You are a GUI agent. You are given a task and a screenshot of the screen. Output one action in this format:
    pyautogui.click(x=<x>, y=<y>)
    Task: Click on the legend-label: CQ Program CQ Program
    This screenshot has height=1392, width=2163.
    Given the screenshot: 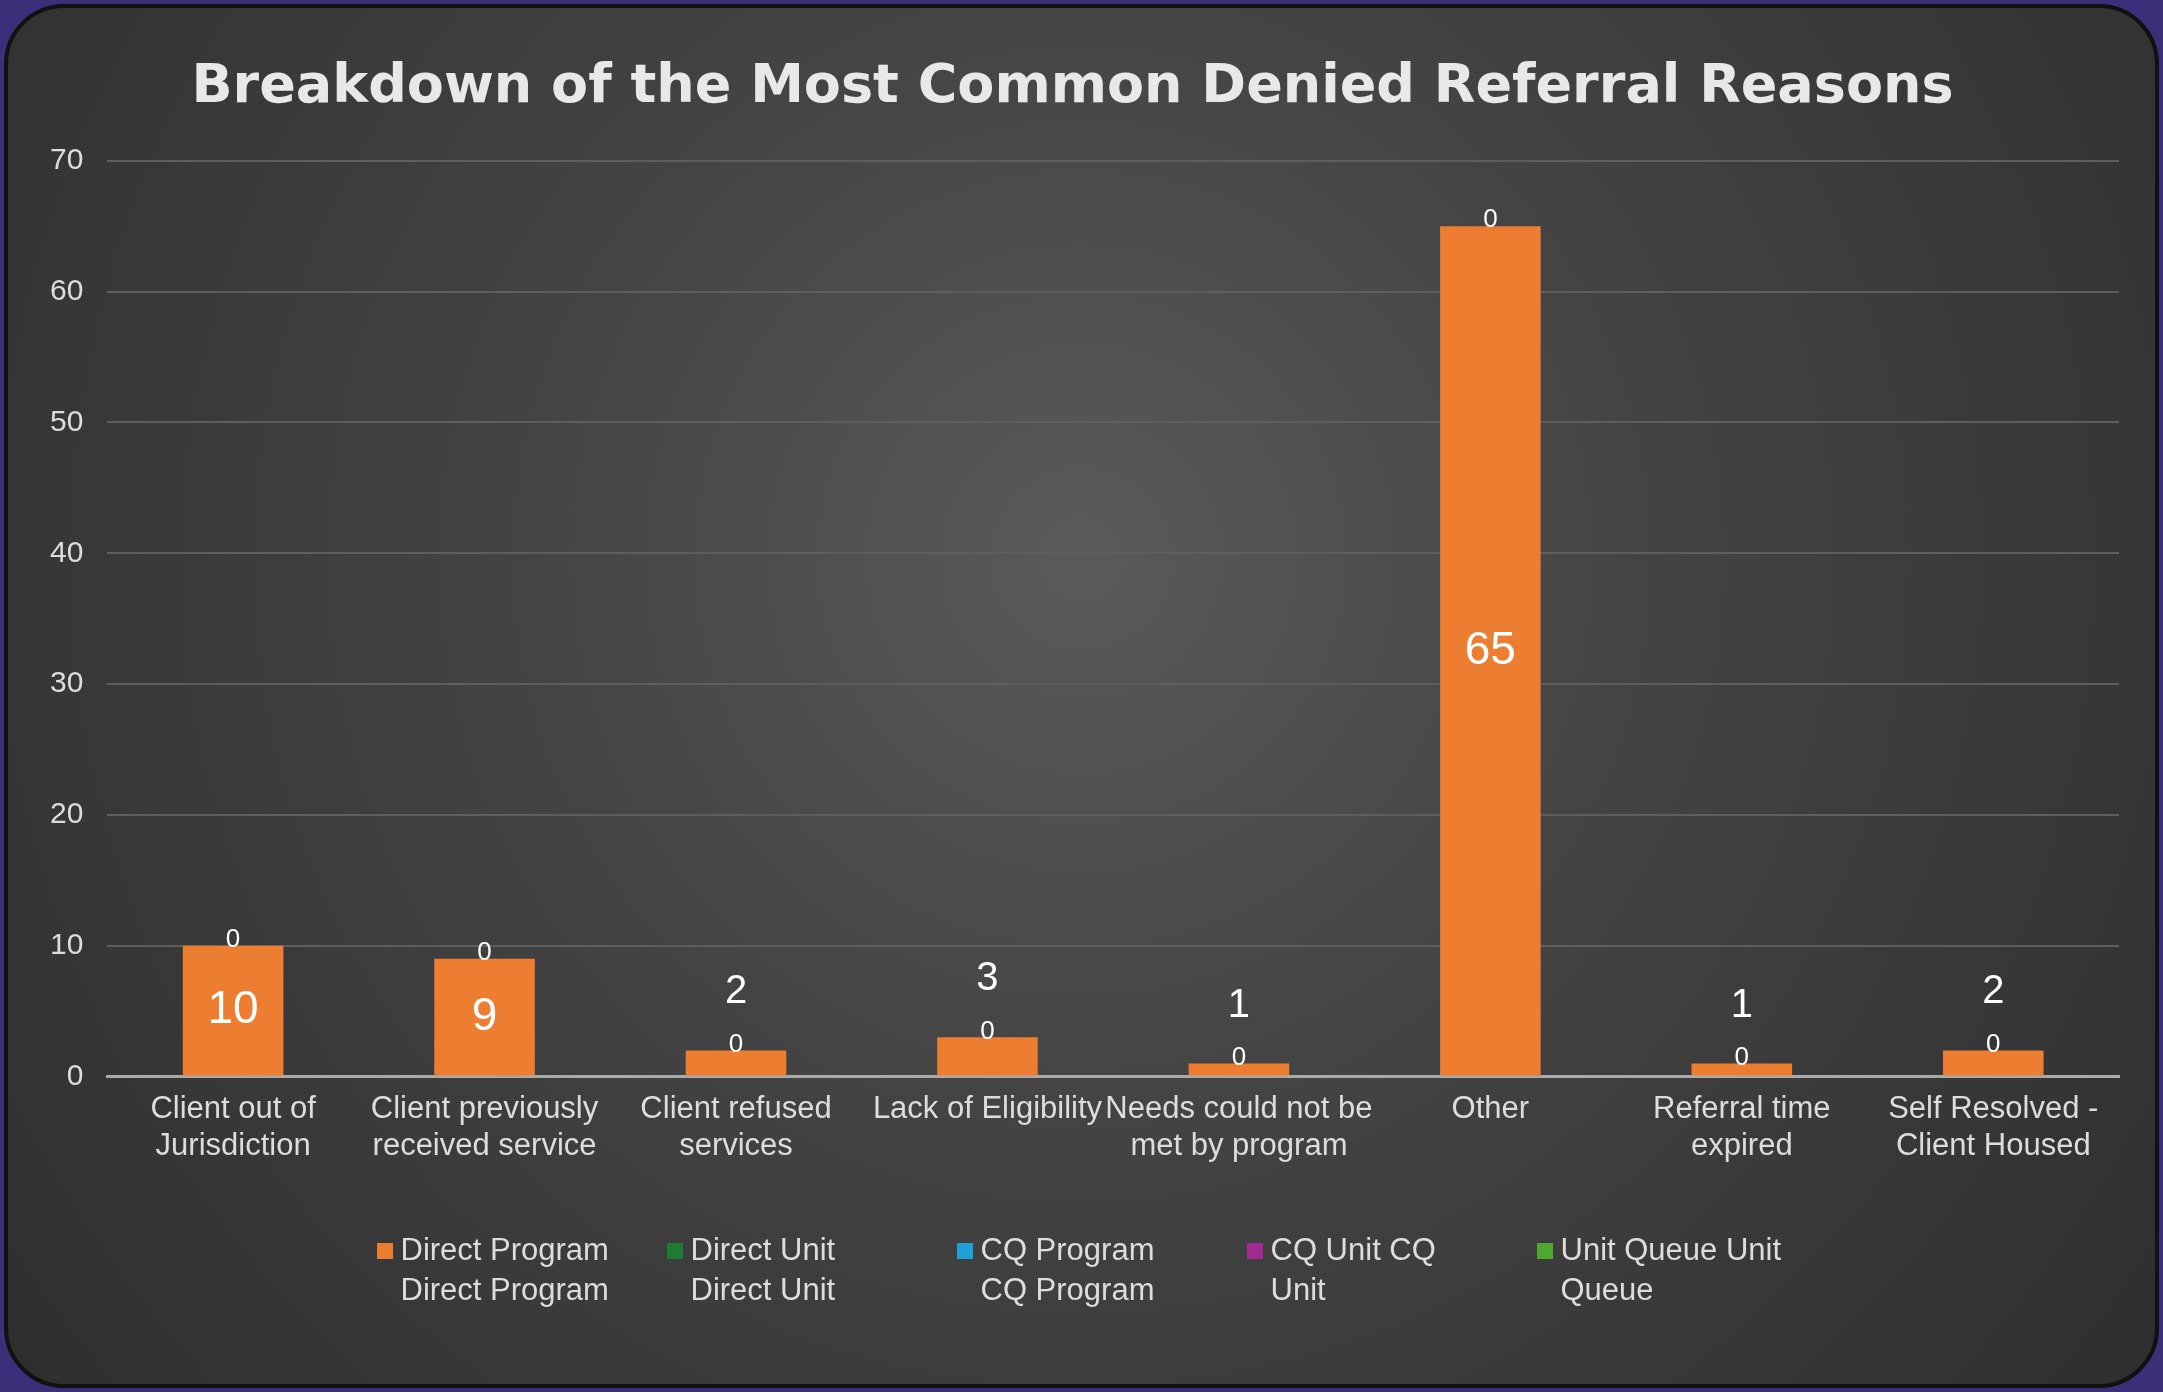 What is the action you would take?
    pyautogui.click(x=1068, y=1270)
    